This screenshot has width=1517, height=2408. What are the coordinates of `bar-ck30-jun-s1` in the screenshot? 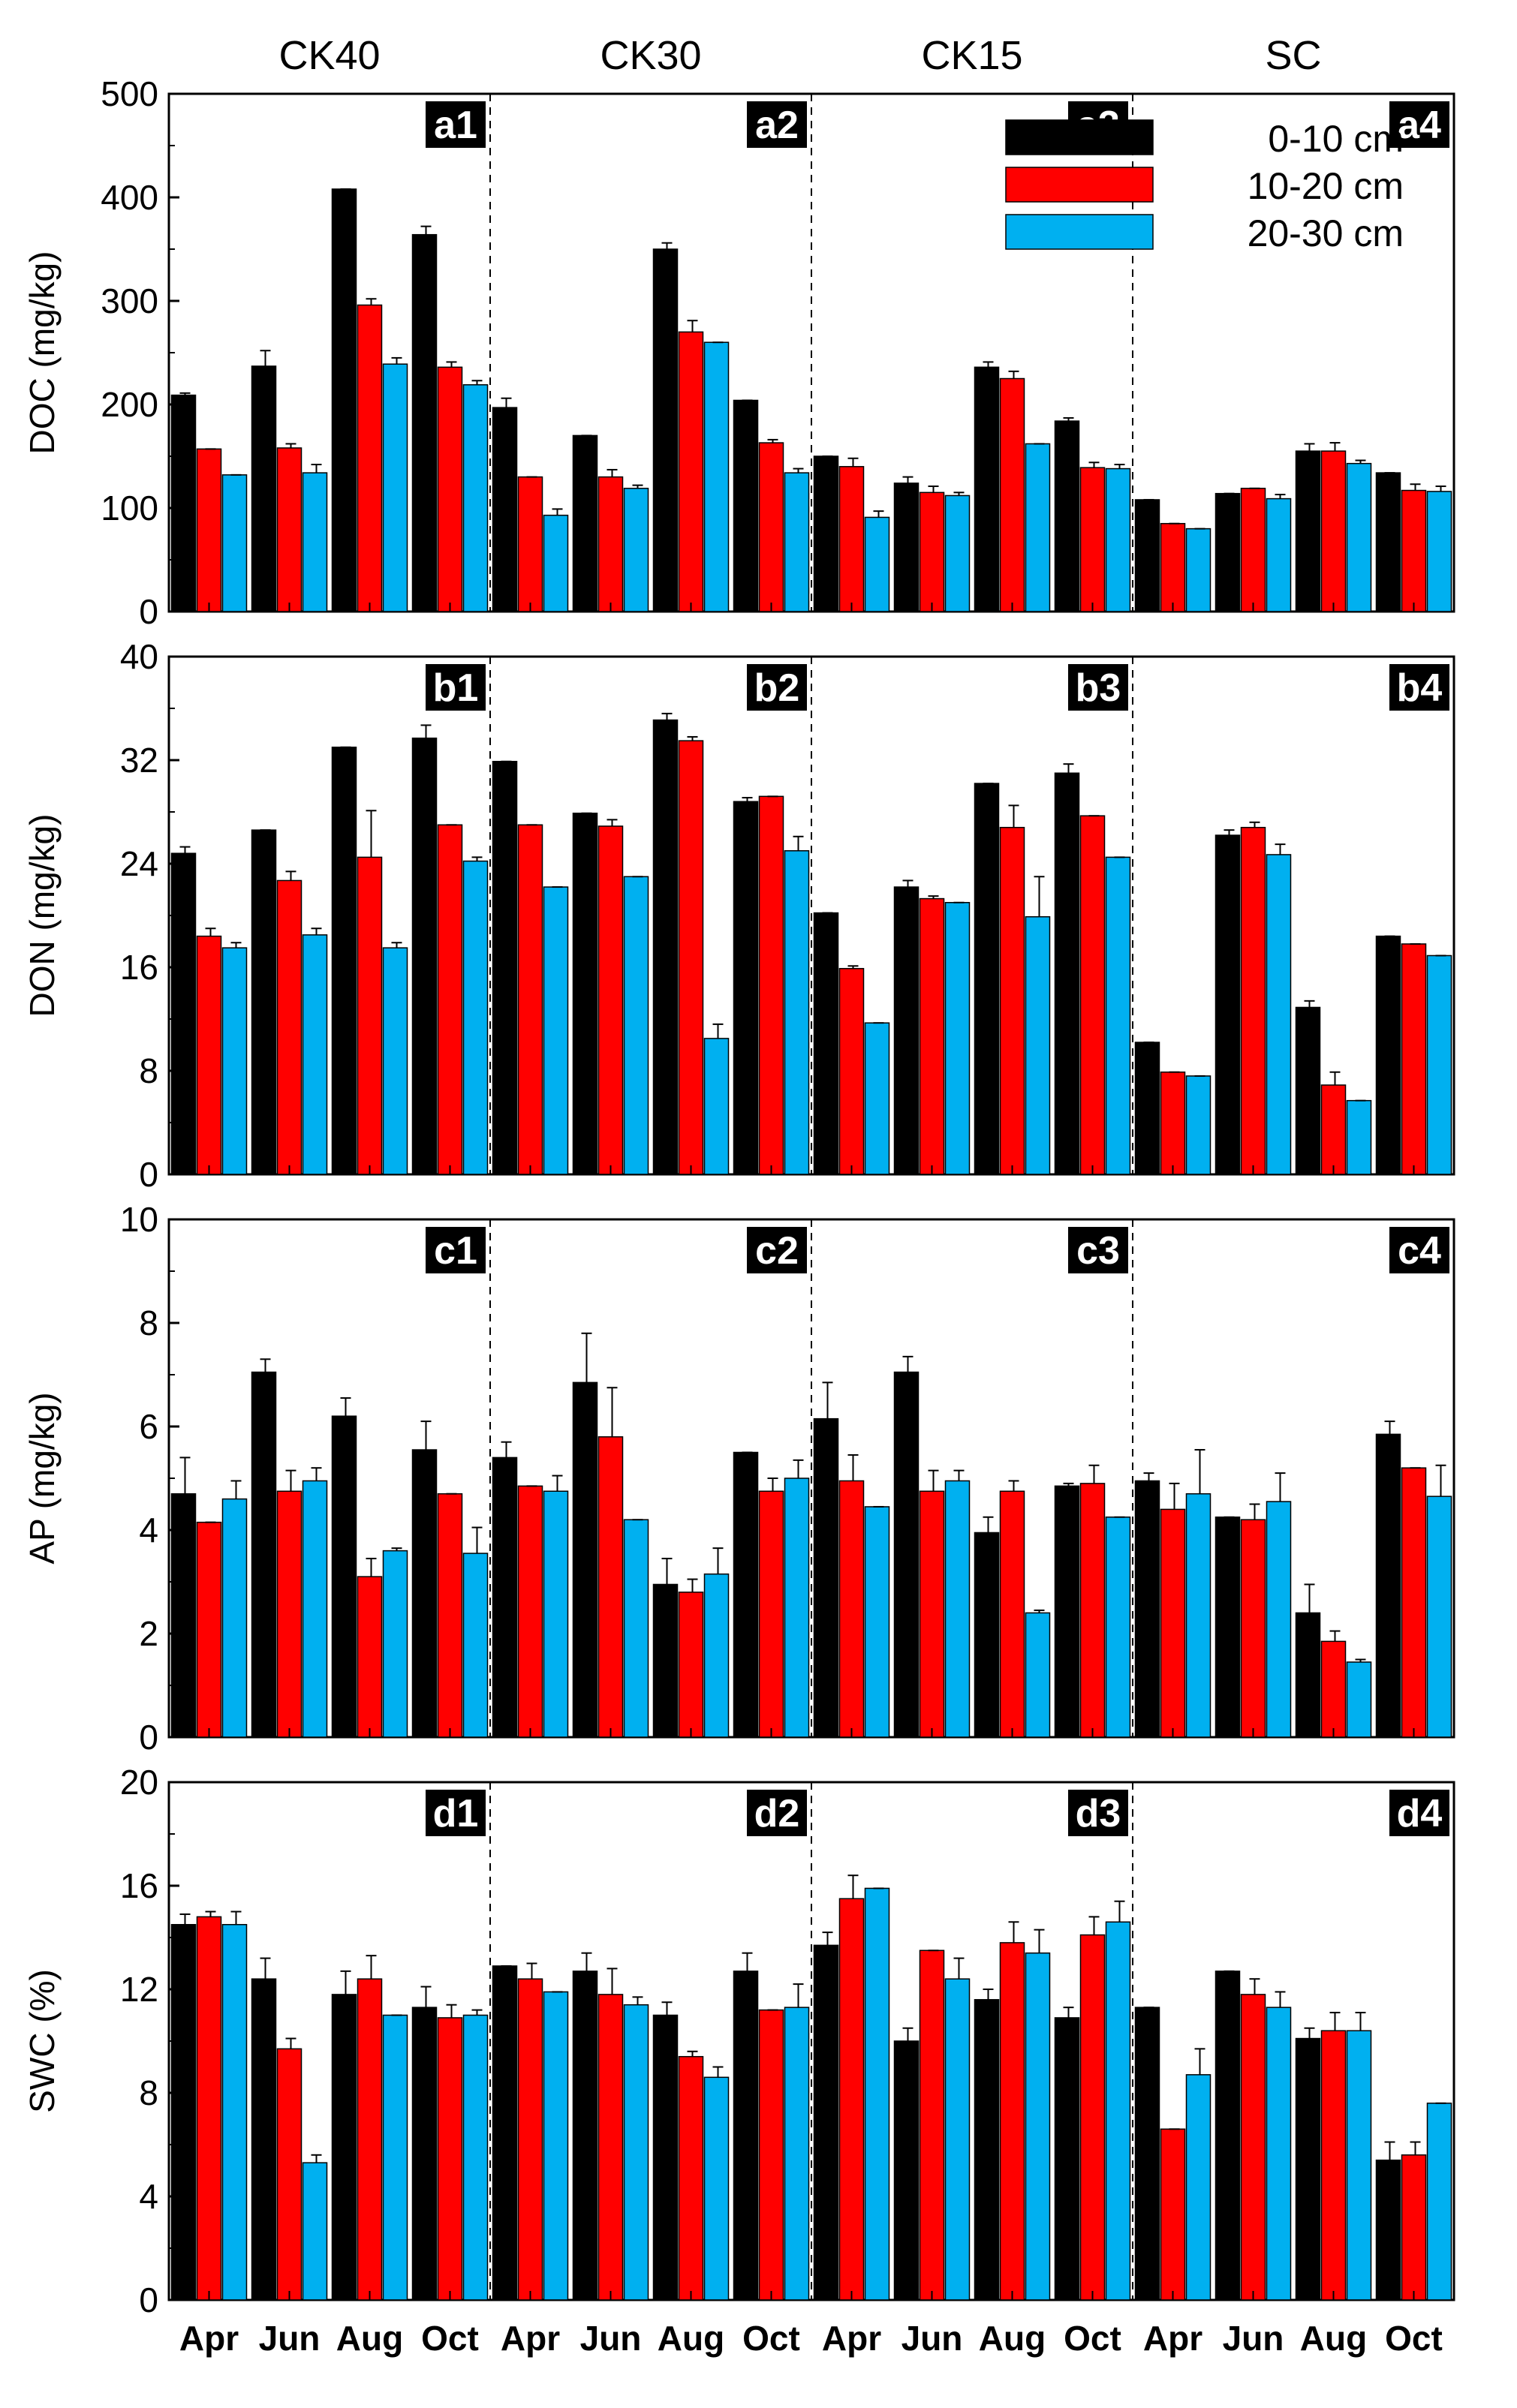 It's located at (585, 1559).